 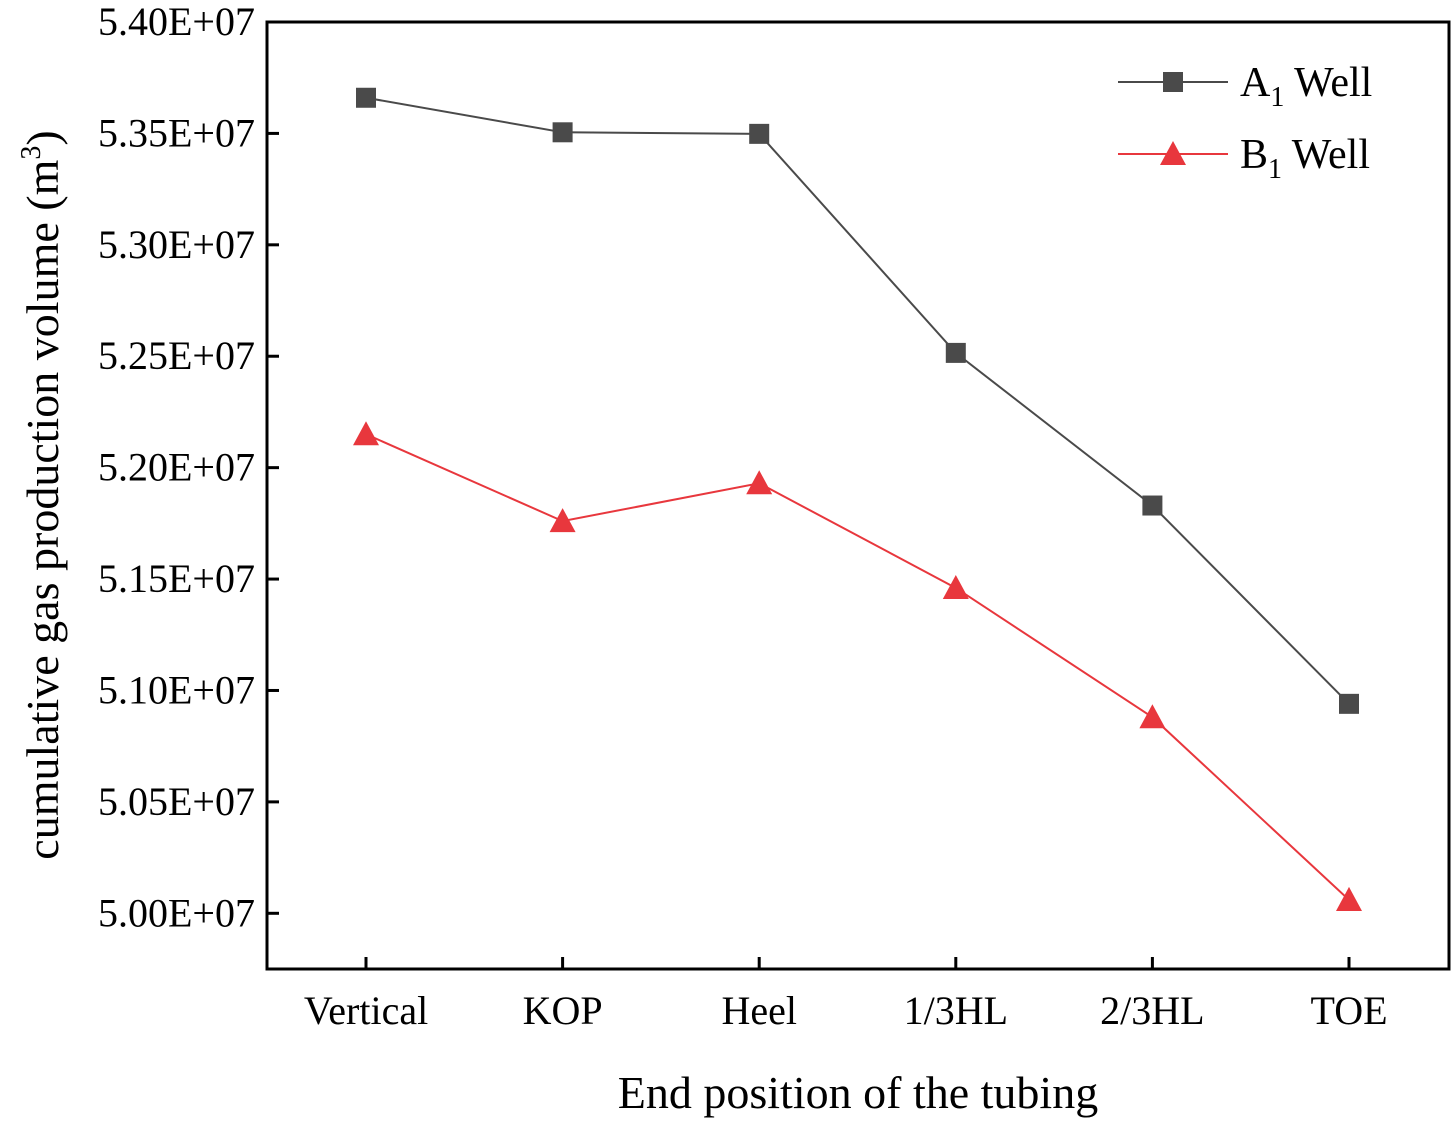 What do you see at coordinates (366, 1010) in the screenshot?
I see `x-tick-label: Vertical` at bounding box center [366, 1010].